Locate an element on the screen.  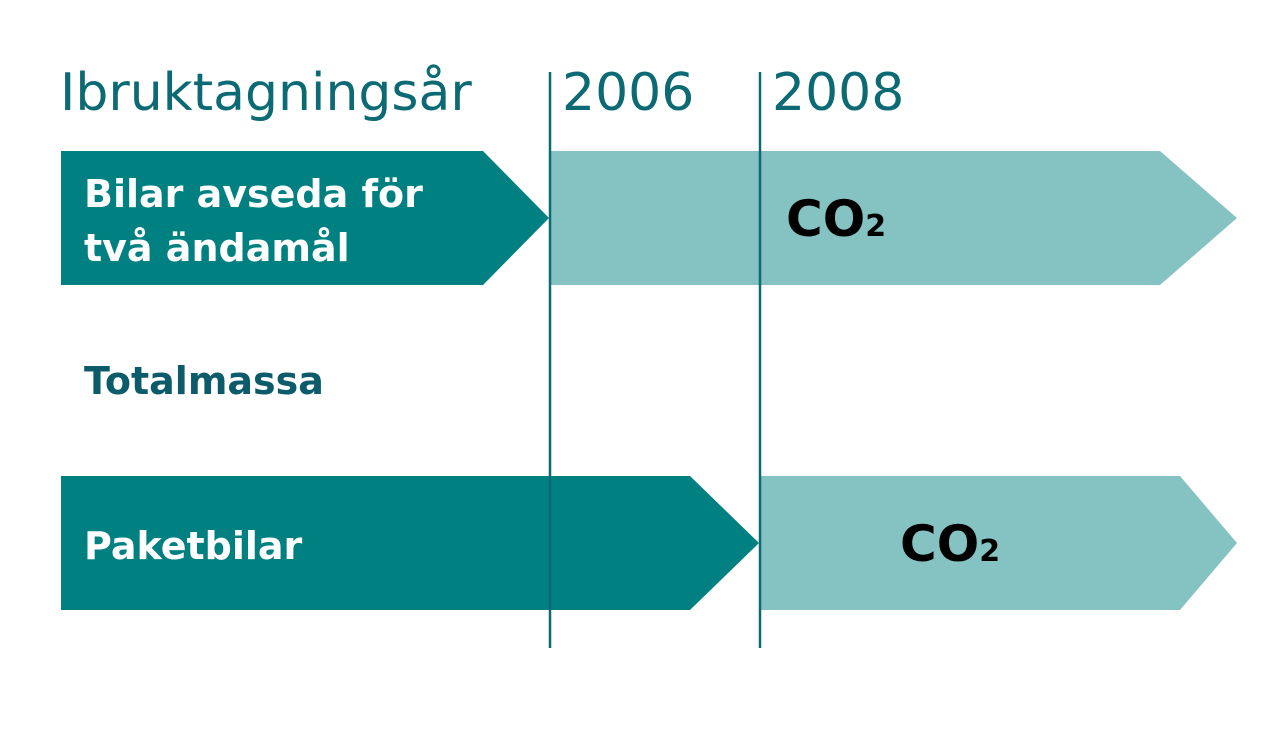
dual-purpose-co2-label: CO2 is located at coordinates (836, 219).